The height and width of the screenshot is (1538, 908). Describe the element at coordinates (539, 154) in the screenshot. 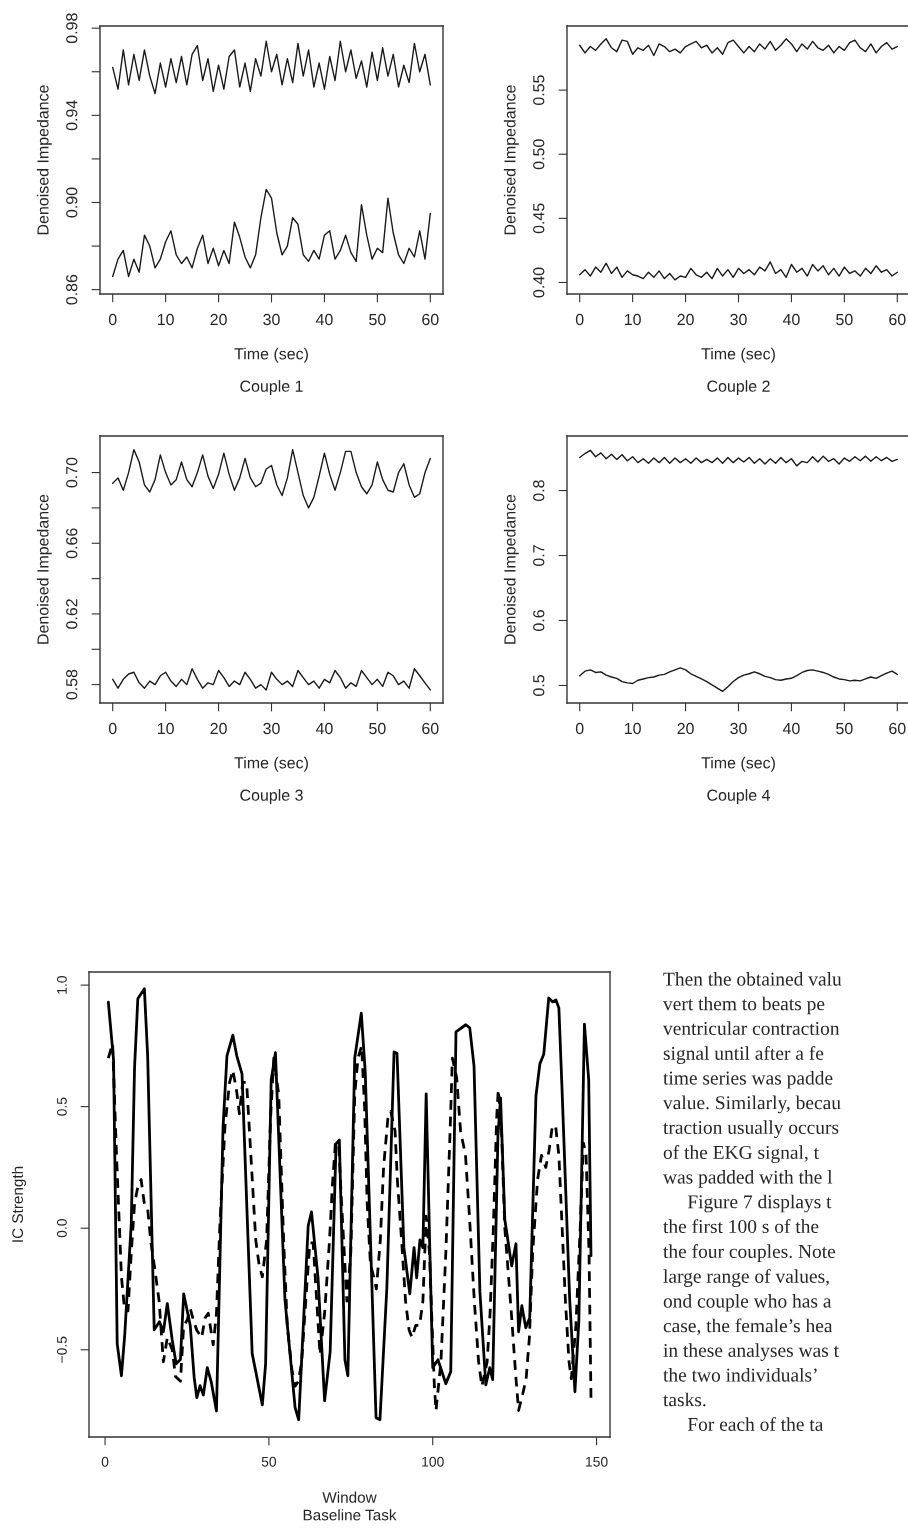

I see `y-tick-label: 0.50` at that location.